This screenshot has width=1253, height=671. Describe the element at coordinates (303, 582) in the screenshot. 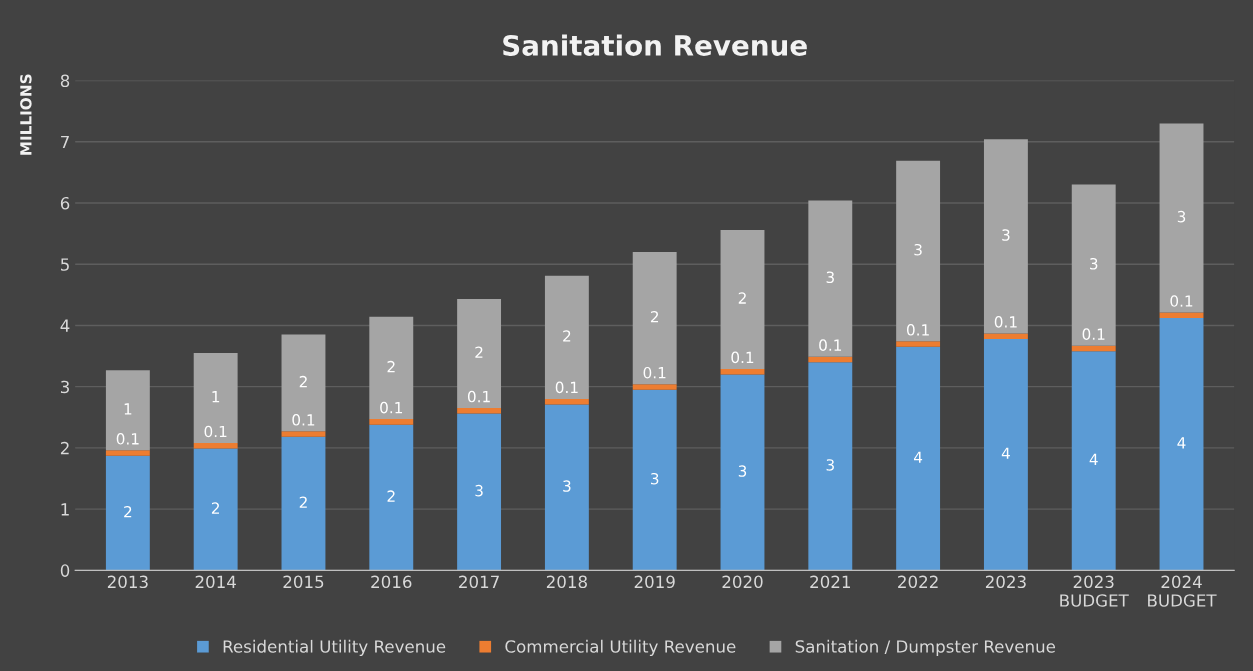

I see `x-tick-label: 2015` at that location.